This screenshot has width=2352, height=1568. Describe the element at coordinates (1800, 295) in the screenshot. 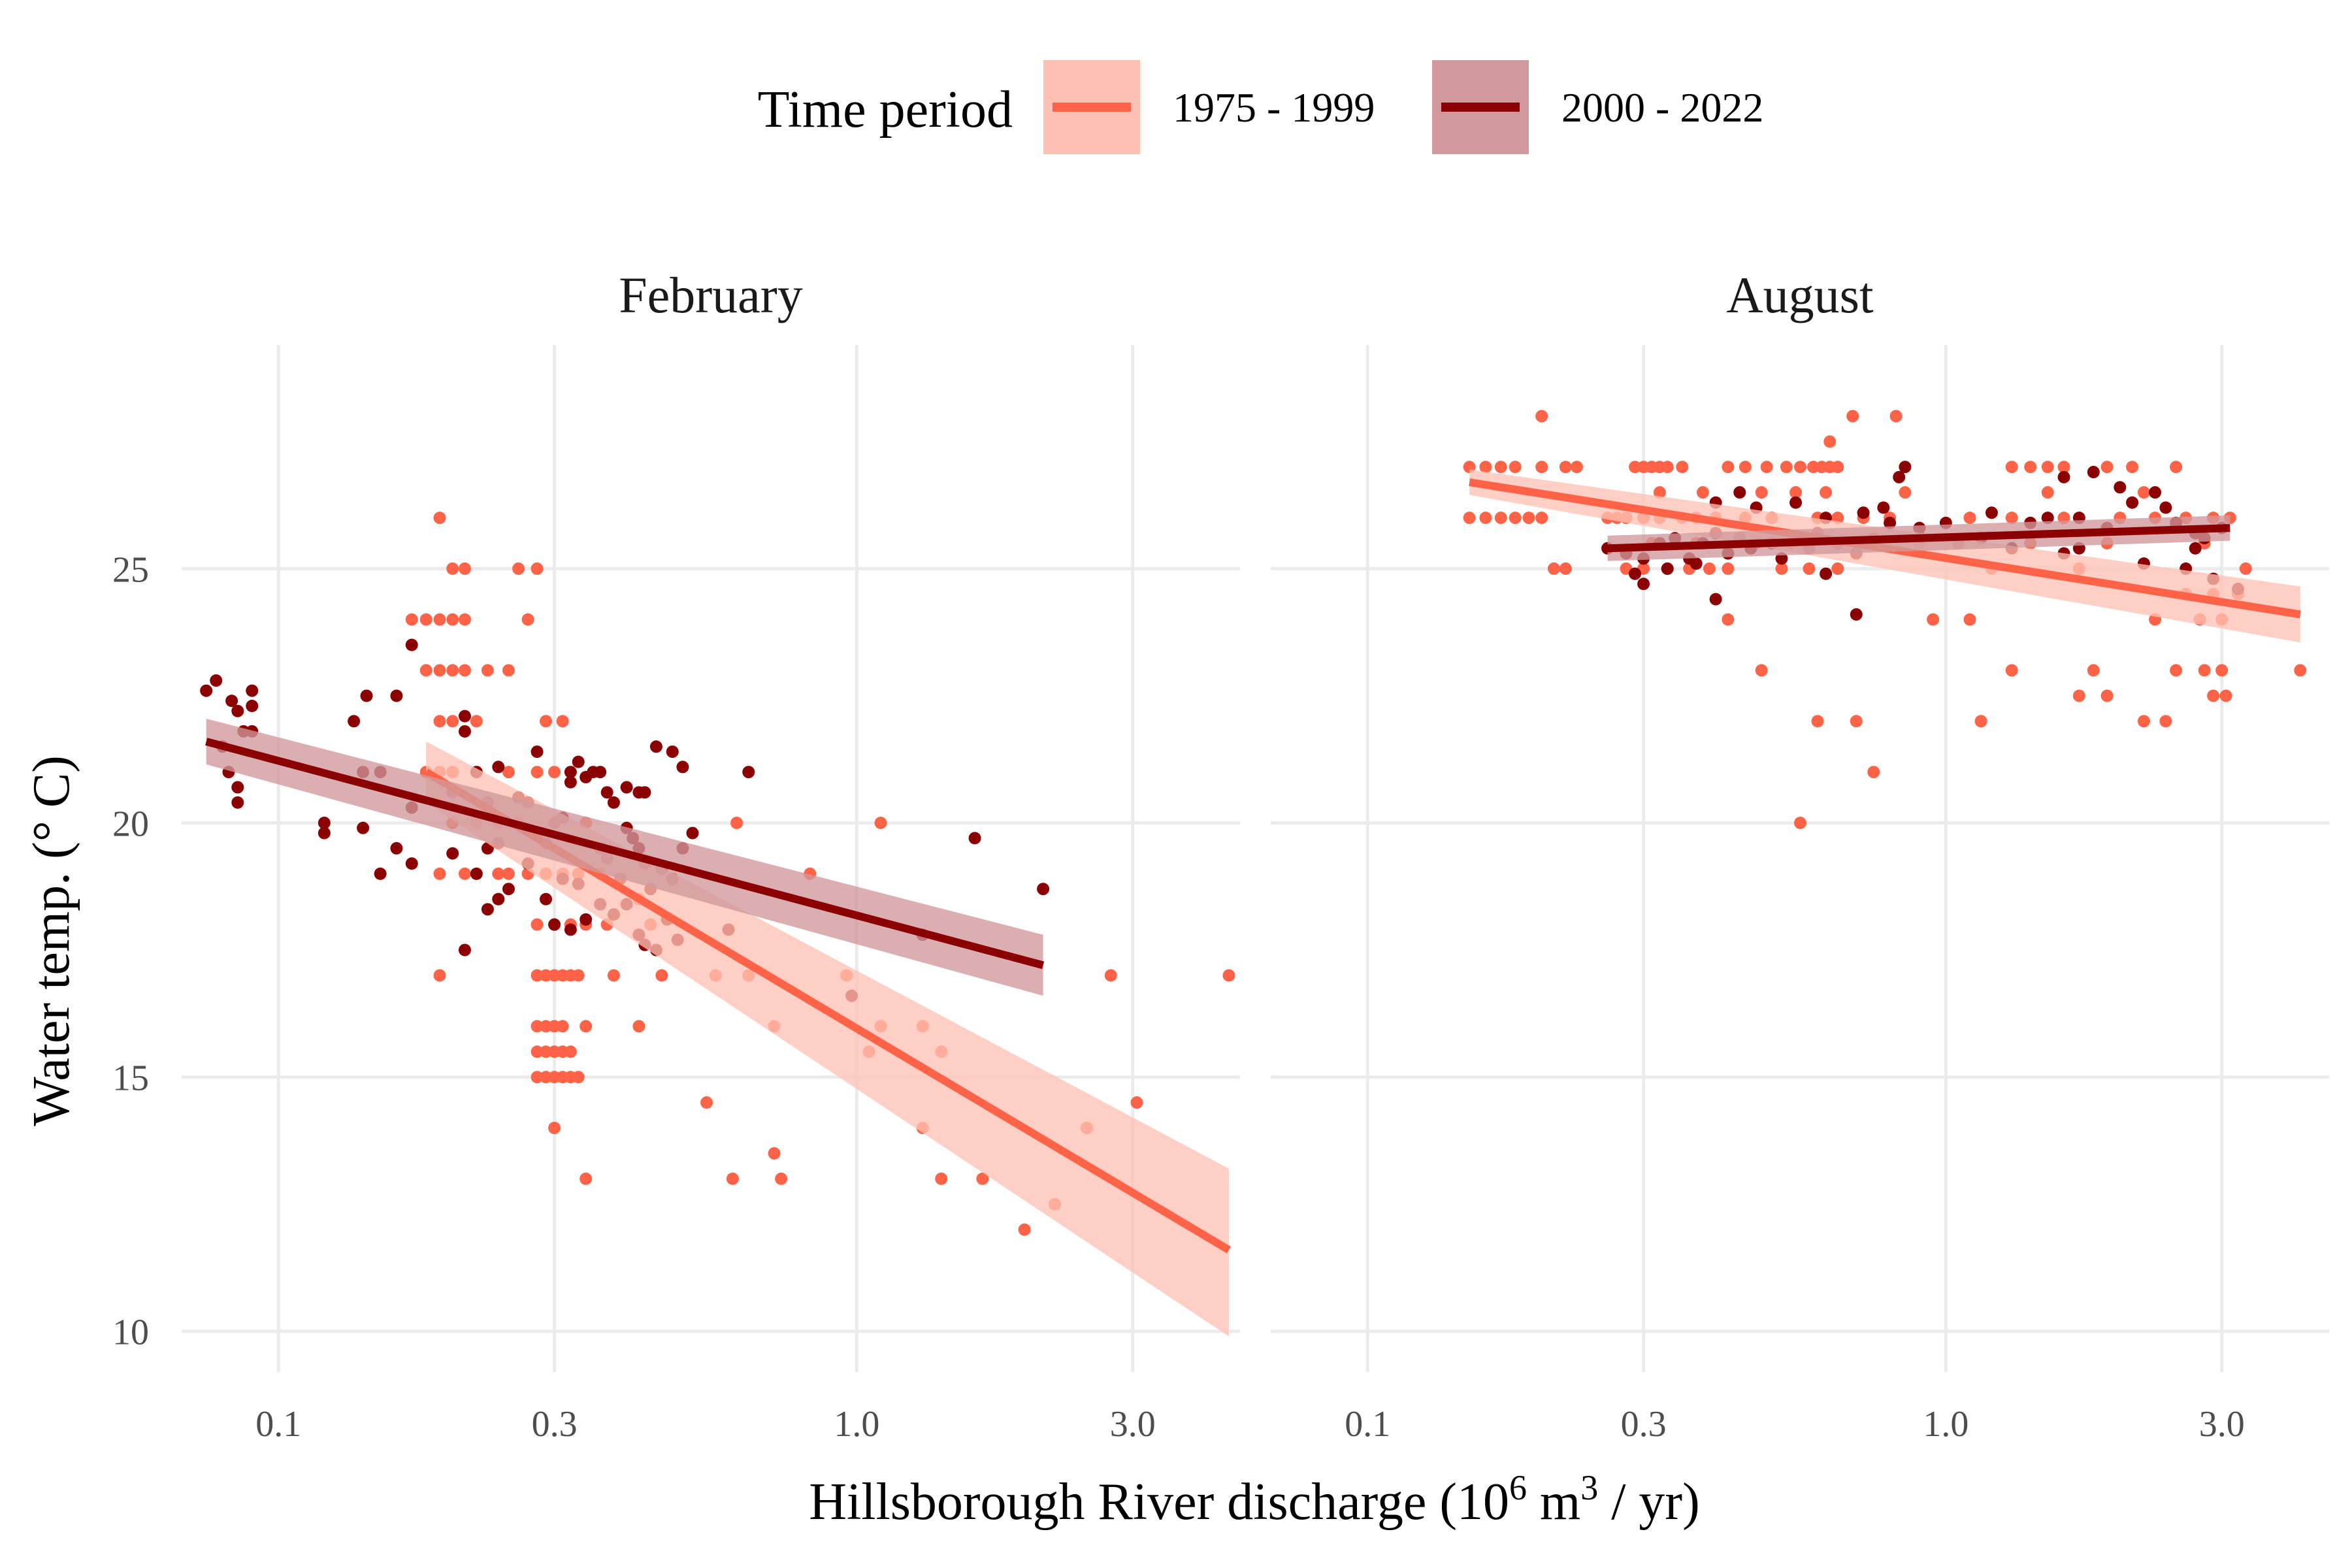

I see `facet-label: August` at that location.